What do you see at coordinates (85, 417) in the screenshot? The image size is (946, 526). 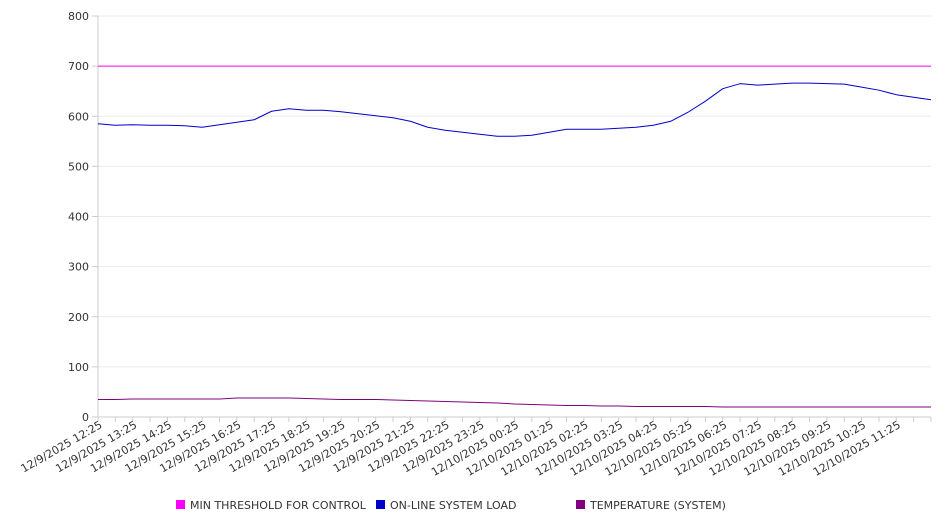 I see `y-tick-label: 0` at bounding box center [85, 417].